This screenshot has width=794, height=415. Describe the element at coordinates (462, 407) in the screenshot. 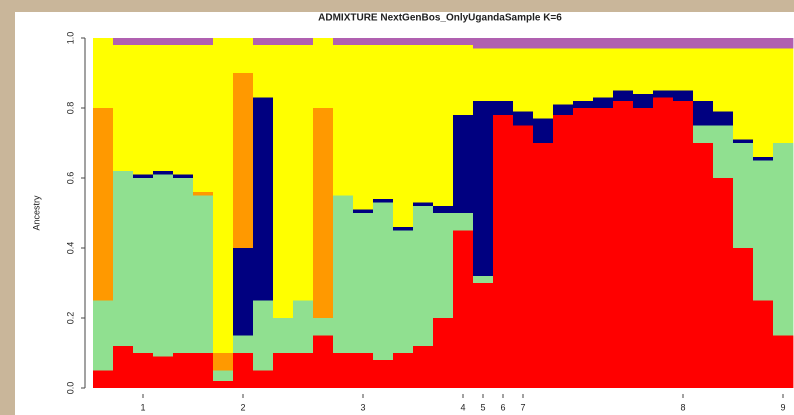

I see `x-tick-label: 4` at that location.